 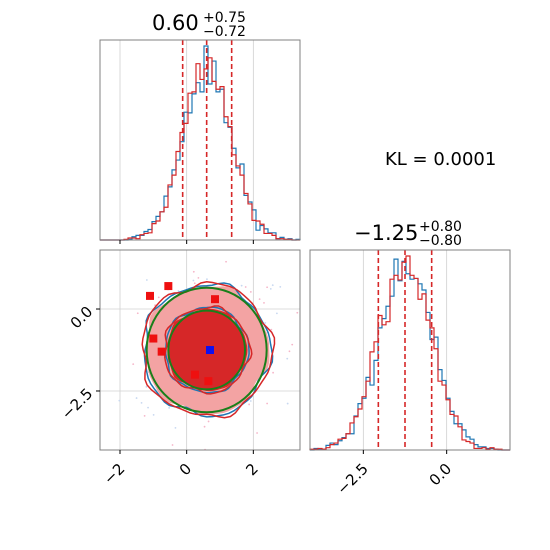 I want to click on title-value-param1: 0.60, so click(x=175, y=23).